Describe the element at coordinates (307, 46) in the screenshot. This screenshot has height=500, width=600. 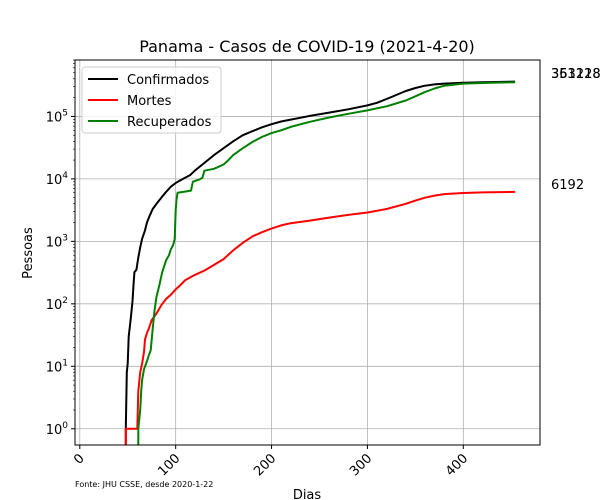
I see `chart-title: Panama - Casos de COVID-19 (2021-4-20)` at that location.